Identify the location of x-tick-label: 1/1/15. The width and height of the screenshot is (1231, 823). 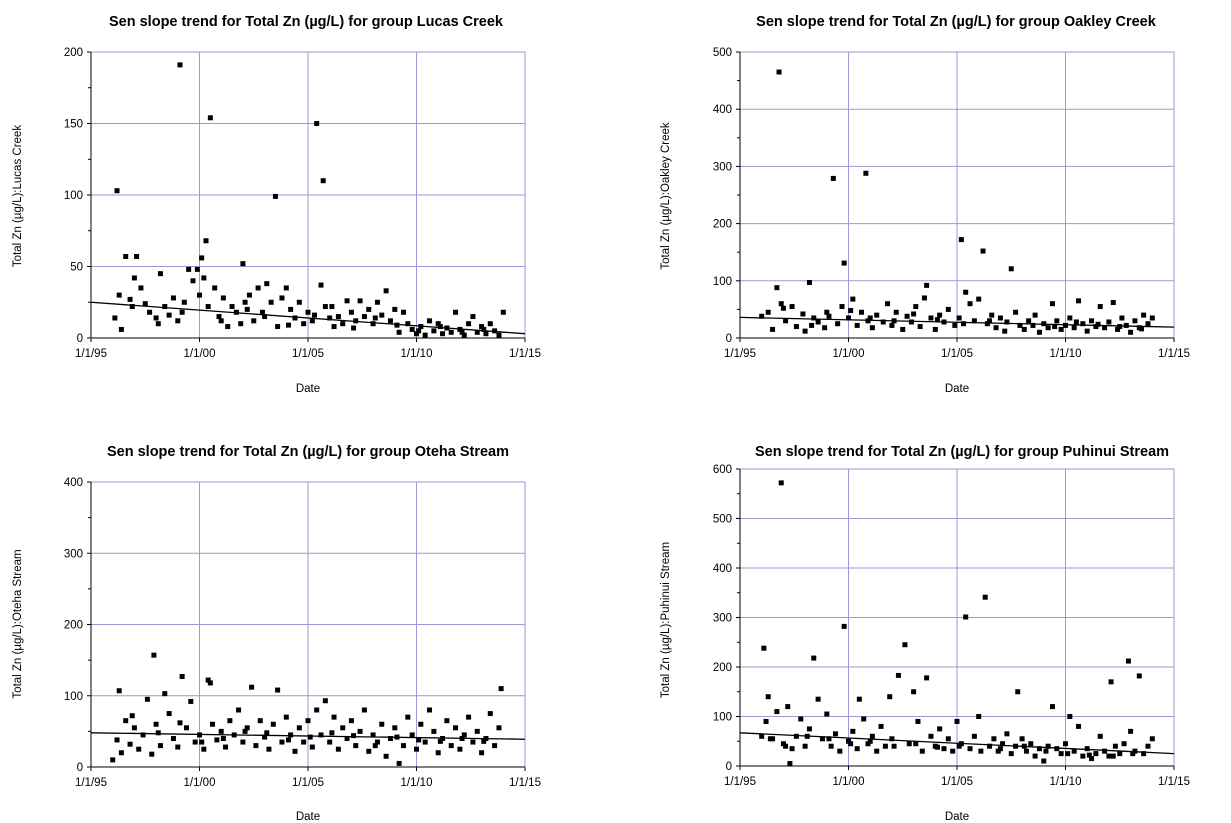
(525, 354).